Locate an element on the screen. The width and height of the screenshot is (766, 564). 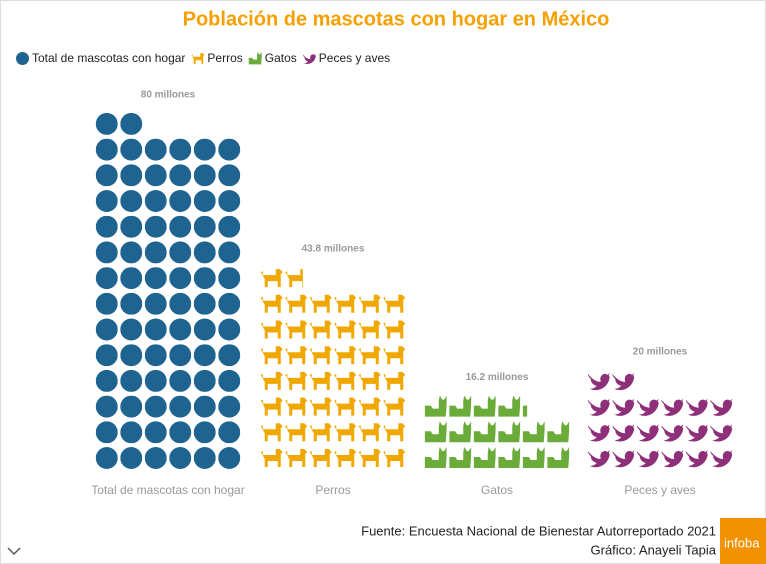
legend-label: Gatos is located at coordinates (281, 58).